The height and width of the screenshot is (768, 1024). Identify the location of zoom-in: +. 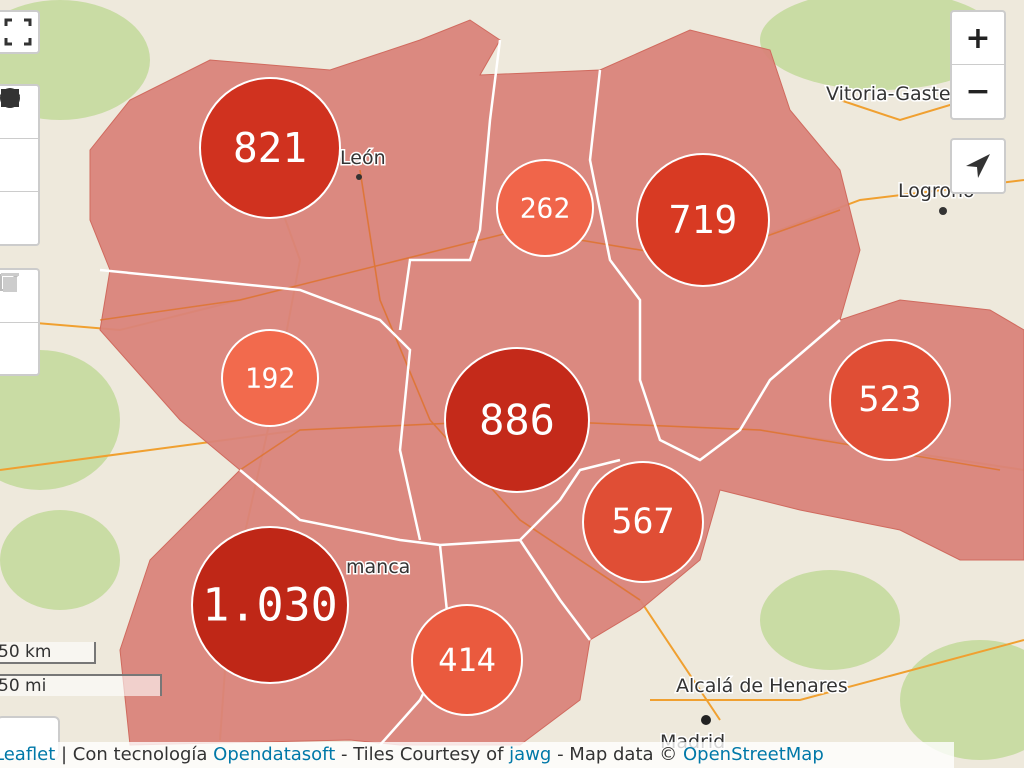
(978, 38).